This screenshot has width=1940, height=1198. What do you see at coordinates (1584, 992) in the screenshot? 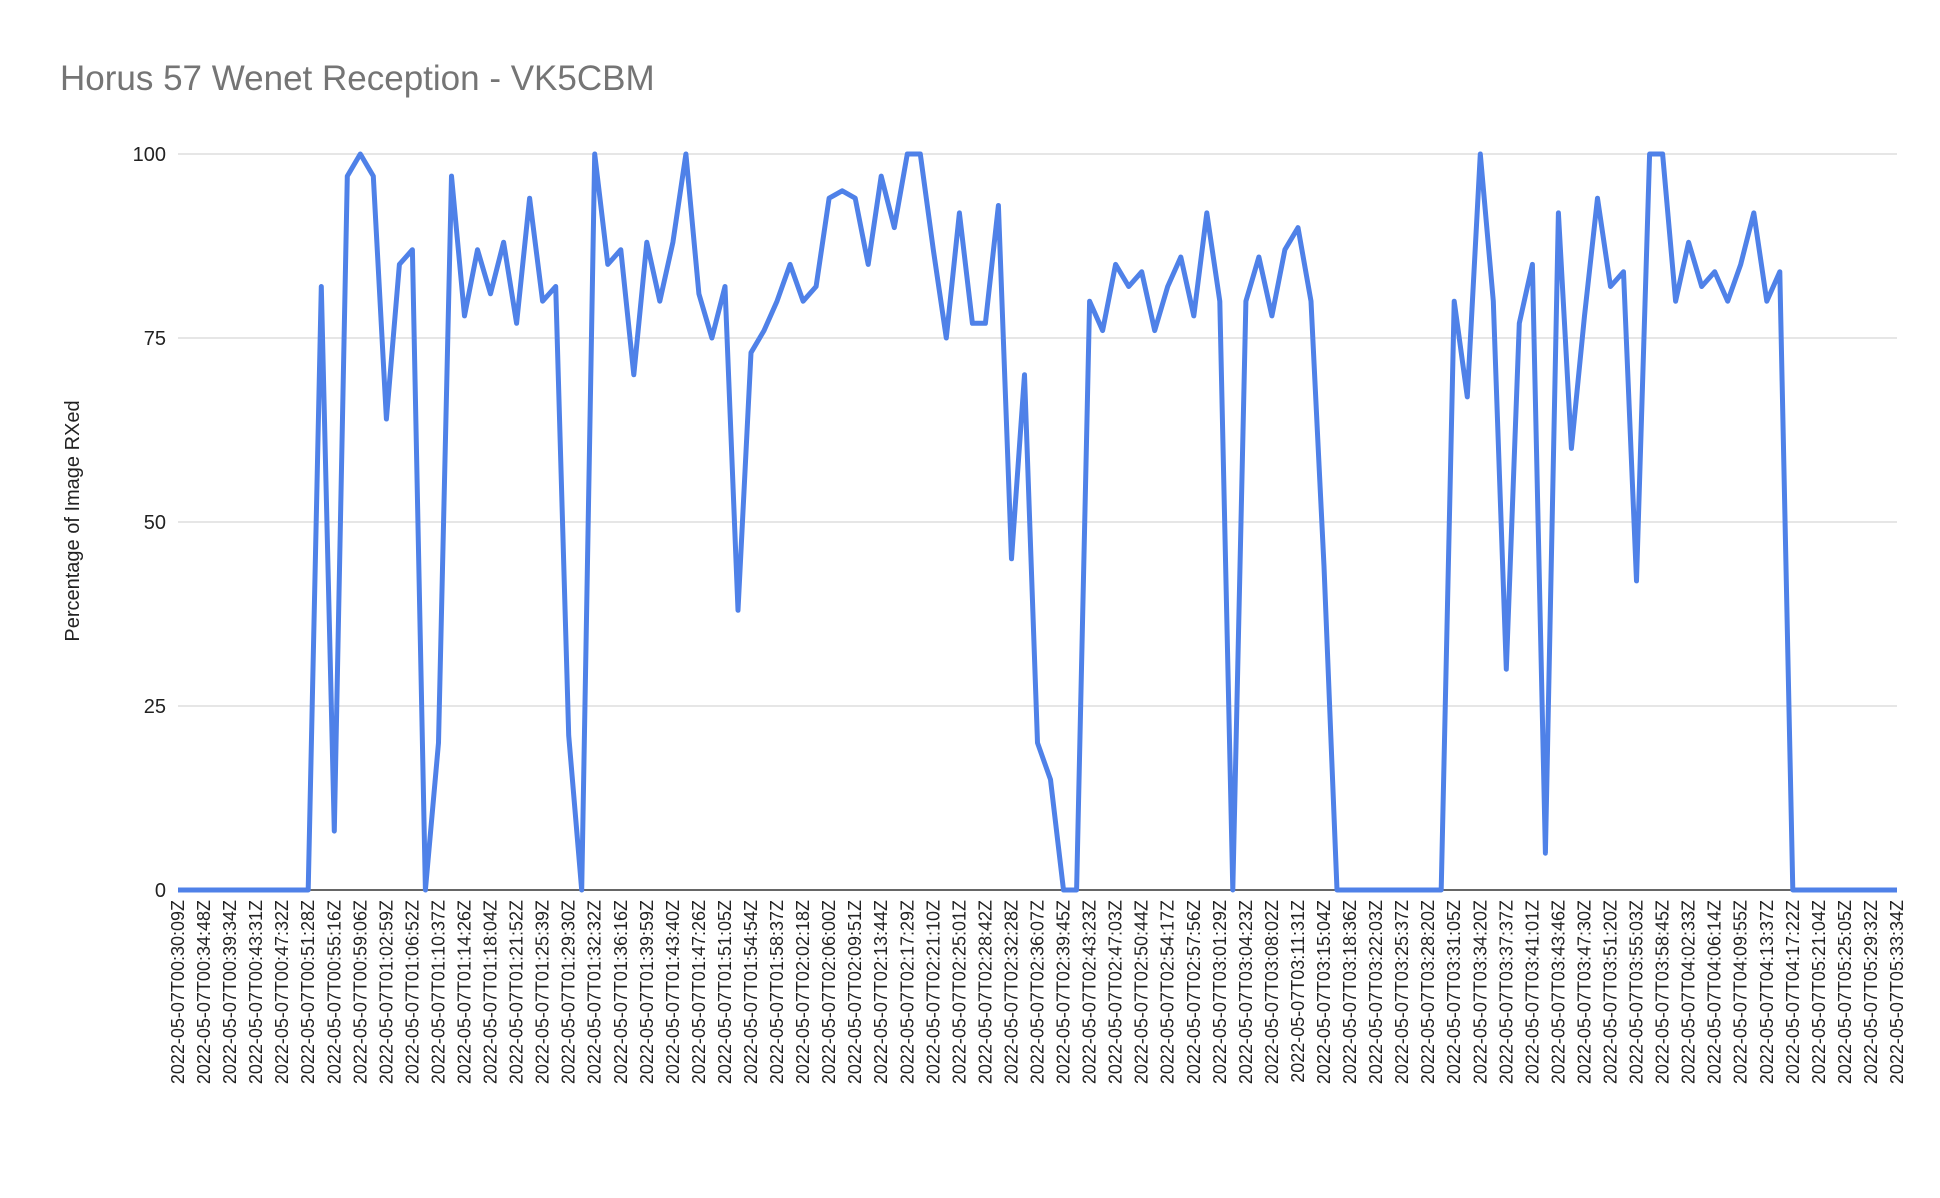
I see `x-tick-label: 2022-05-07T03:47:30Z` at bounding box center [1584, 992].